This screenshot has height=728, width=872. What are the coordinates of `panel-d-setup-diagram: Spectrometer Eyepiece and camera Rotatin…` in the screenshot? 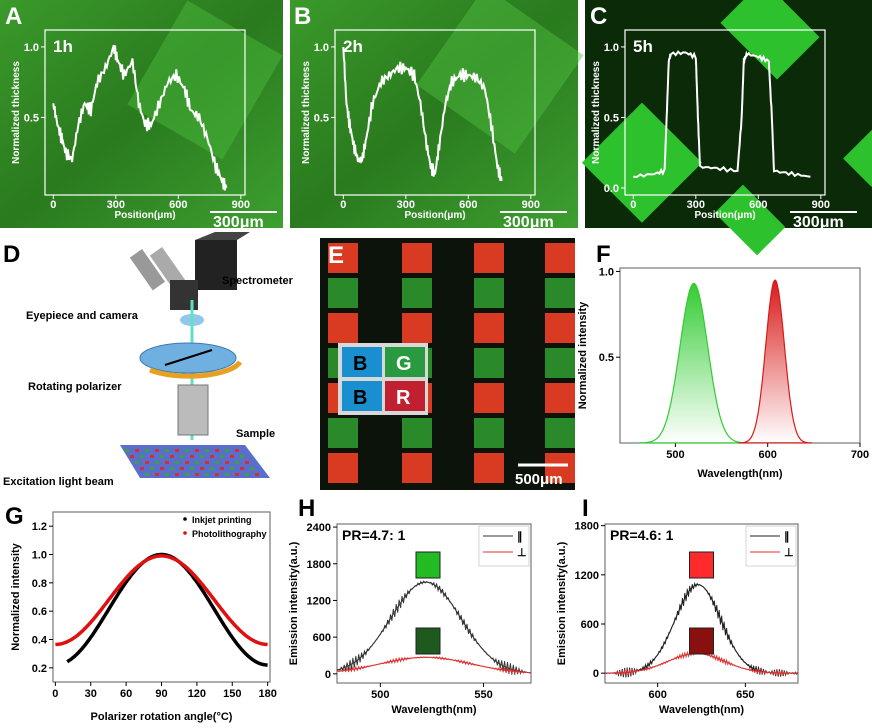 It's located at (148, 360).